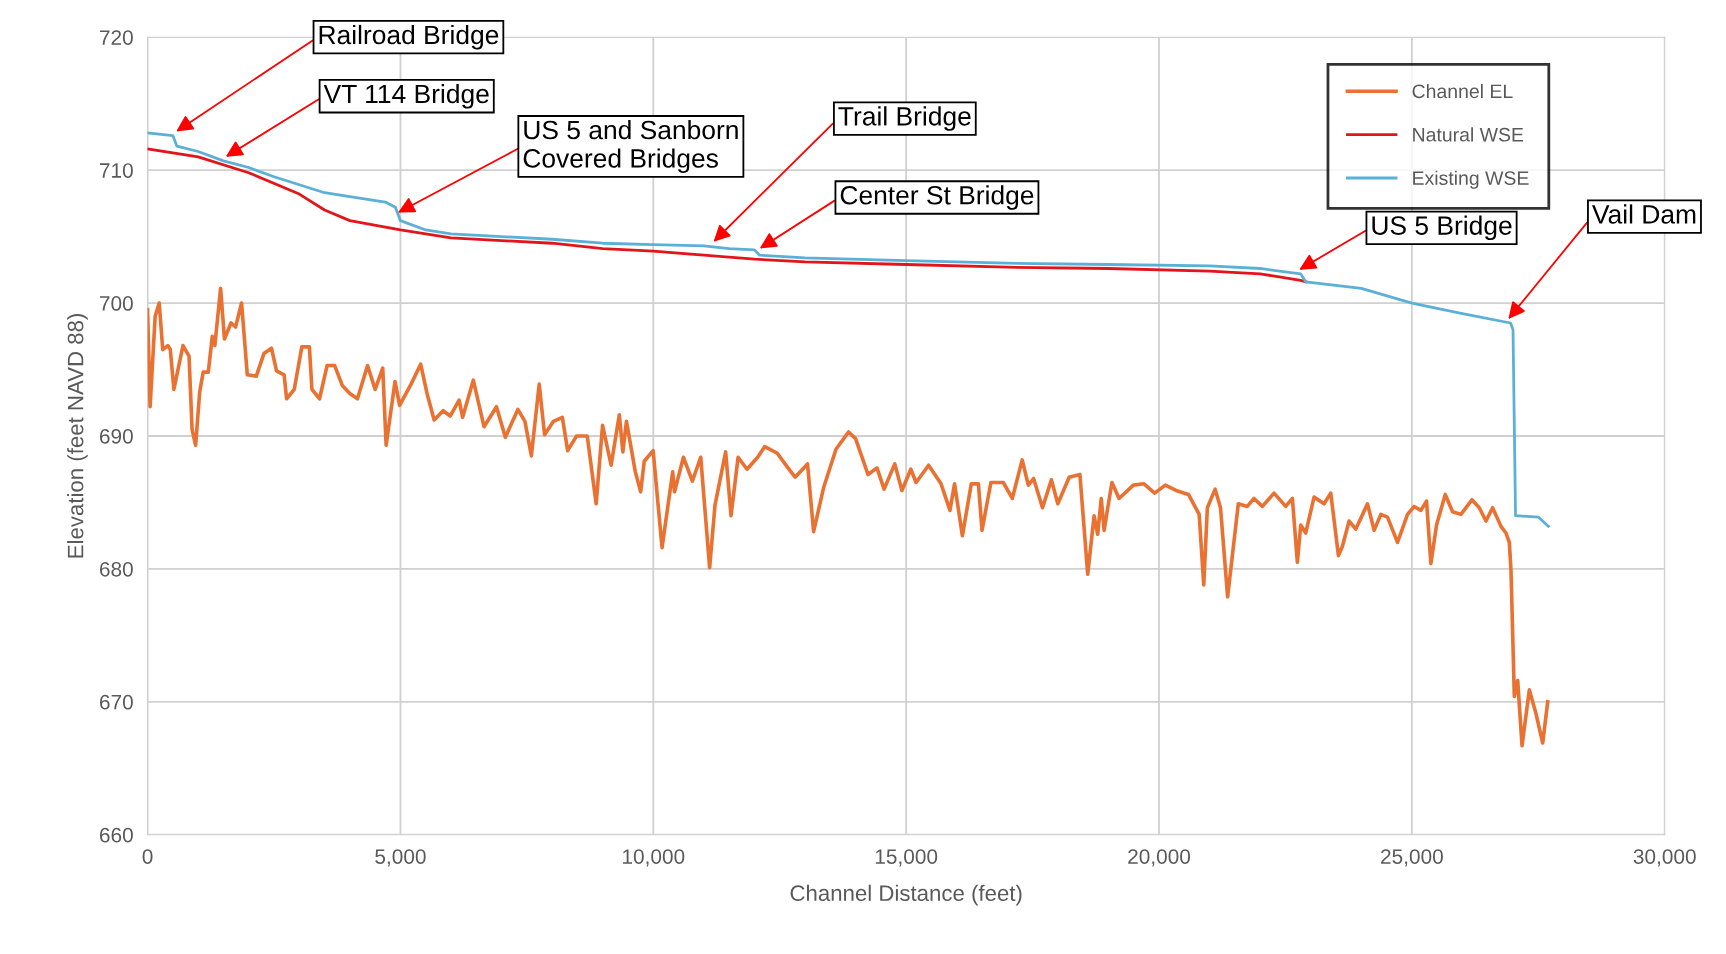  Describe the element at coordinates (406, 96) in the screenshot. I see `annotation: VT 114 Bridge` at that location.